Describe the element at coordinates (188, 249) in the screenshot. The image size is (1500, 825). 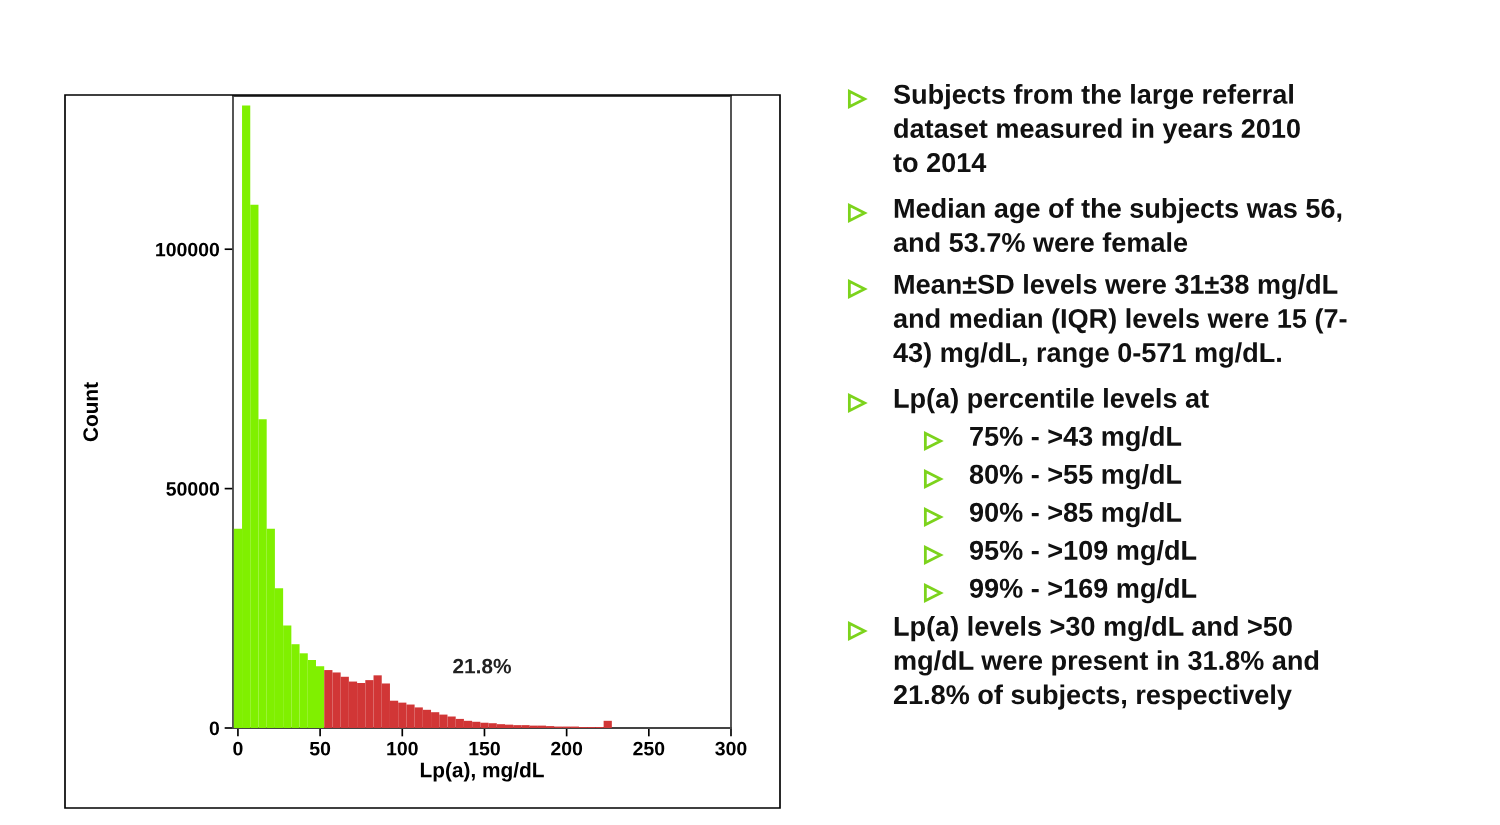
I see `y-tick-label: 100000` at that location.